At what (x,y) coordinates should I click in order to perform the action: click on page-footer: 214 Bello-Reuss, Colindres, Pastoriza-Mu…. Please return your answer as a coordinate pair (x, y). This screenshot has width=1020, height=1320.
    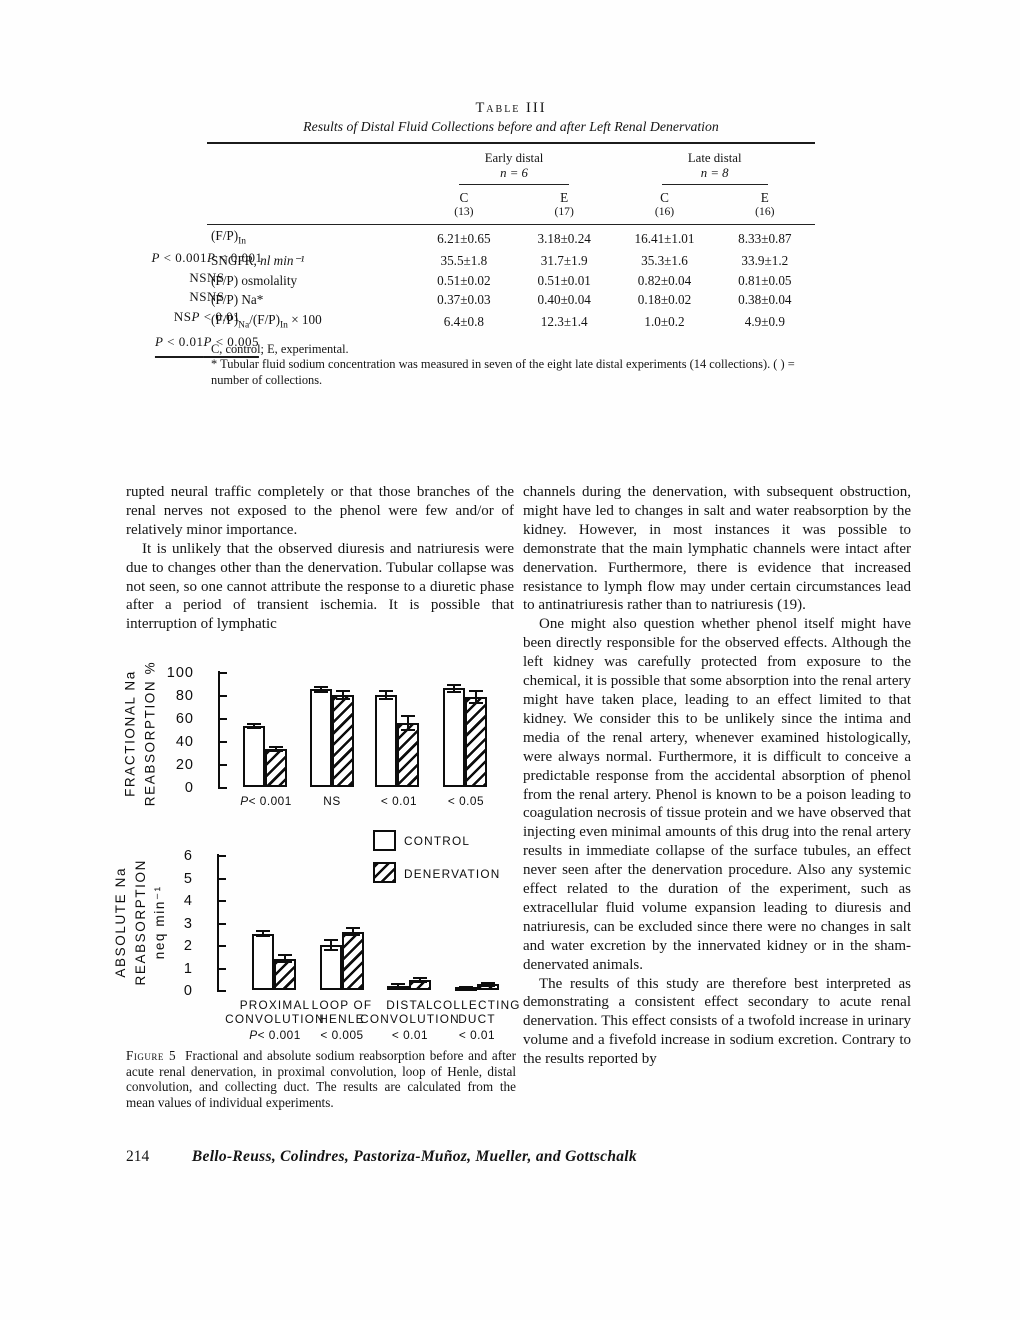
    Looking at the image, I should click on (516, 1157).